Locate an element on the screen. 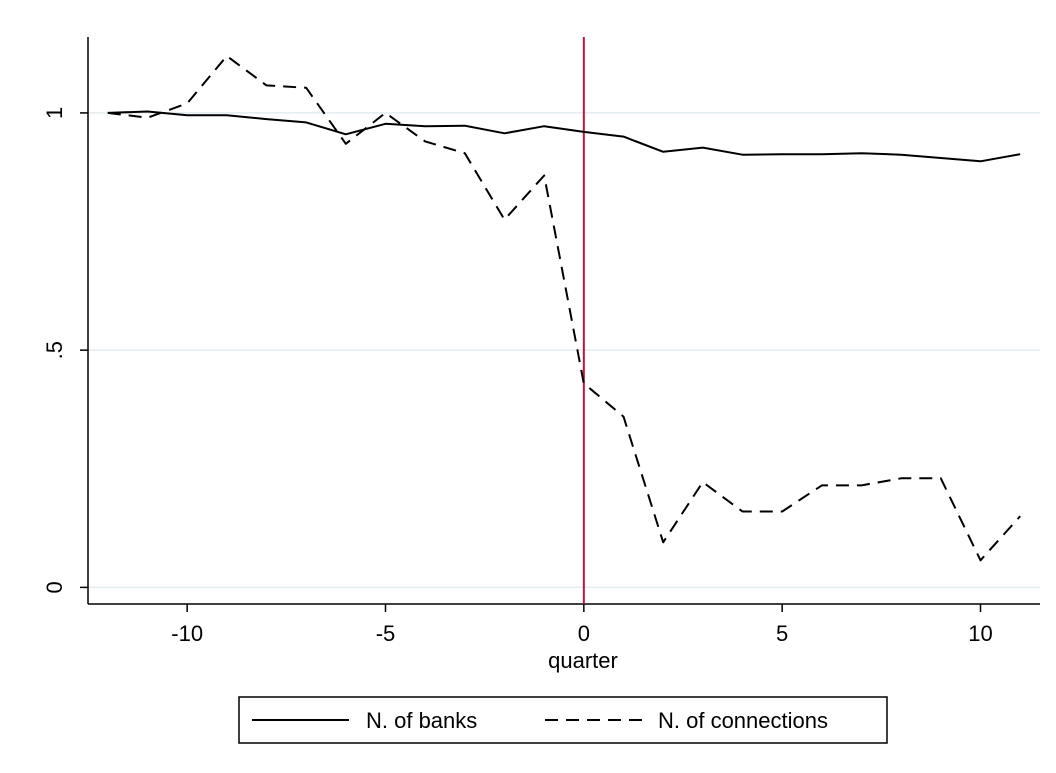  series-line-banks is located at coordinates (564, 136).